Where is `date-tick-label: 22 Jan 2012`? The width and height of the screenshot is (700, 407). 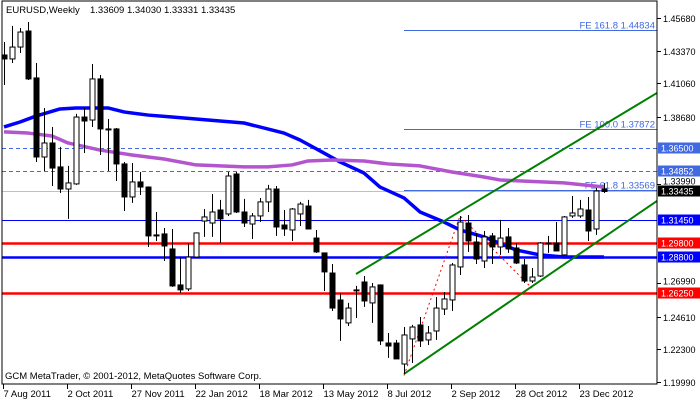
date-tick-label: 22 Jan 2012 is located at coordinates (222, 394).